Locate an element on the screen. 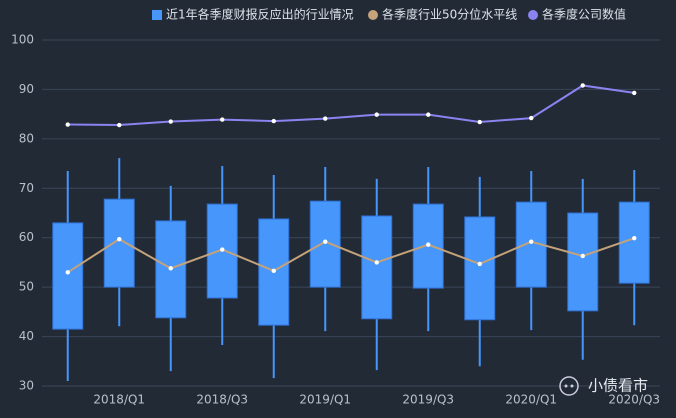 The width and height of the screenshot is (676, 418). legend-text: 各季度公司数值 is located at coordinates (584, 14).